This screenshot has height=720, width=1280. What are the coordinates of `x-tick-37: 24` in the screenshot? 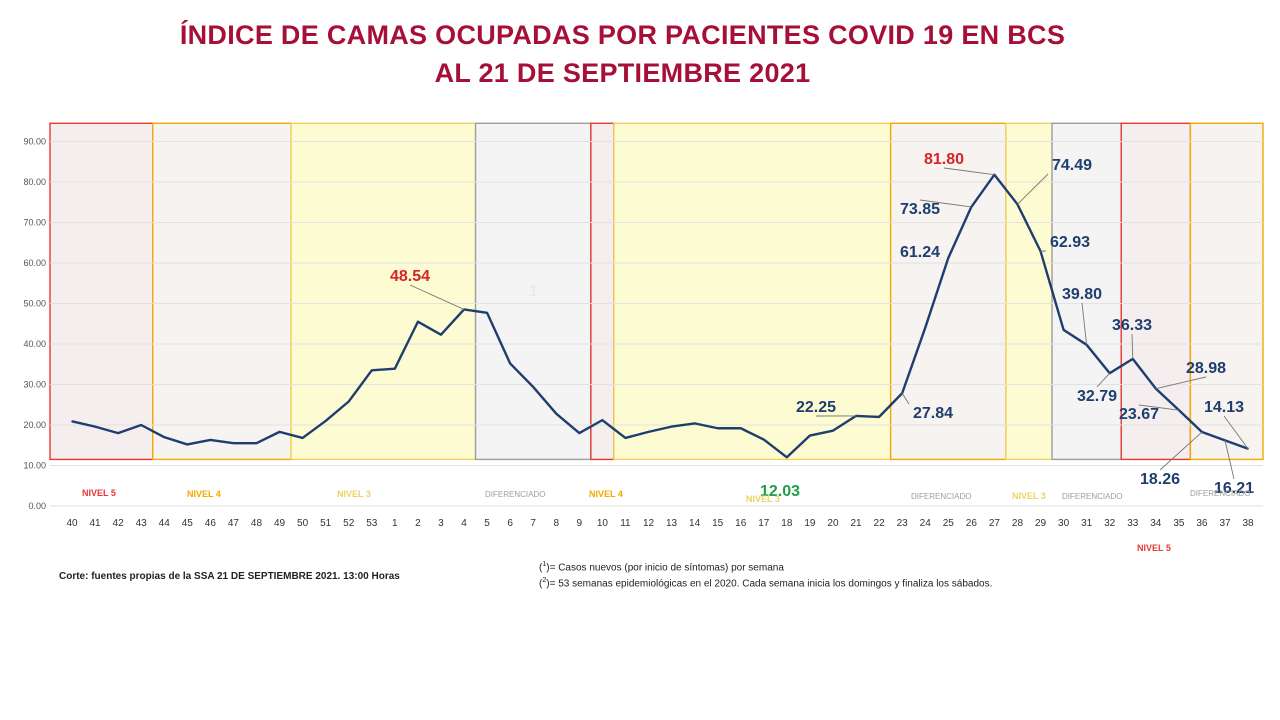 It's located at (926, 523).